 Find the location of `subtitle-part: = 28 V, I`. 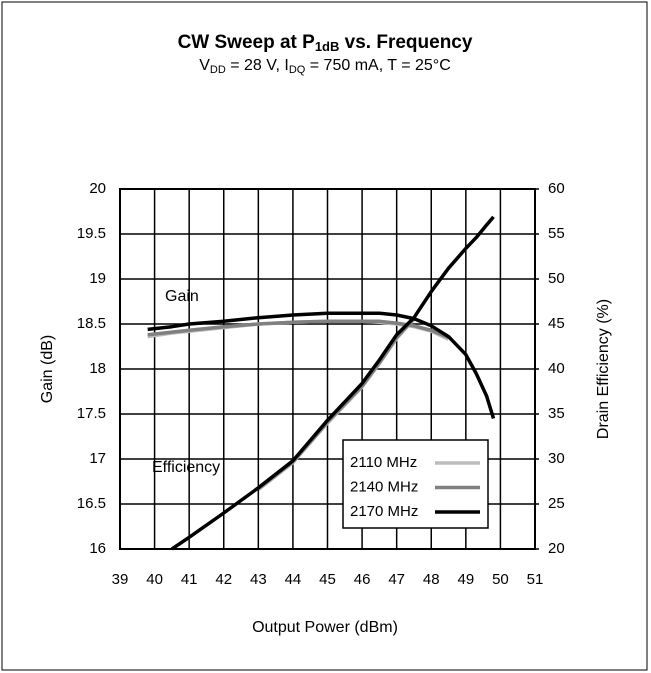

subtitle-part: = 28 V, I is located at coordinates (257, 65).